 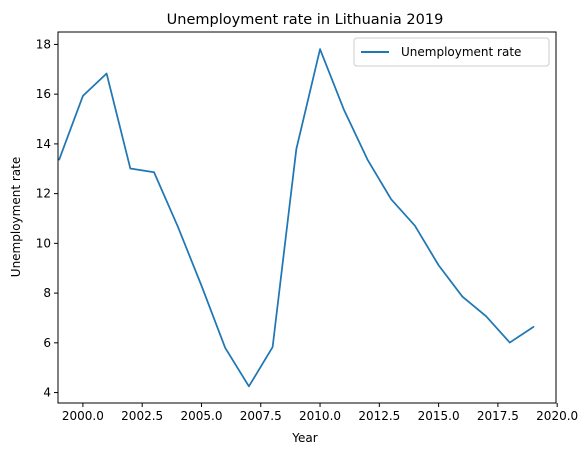 I want to click on chart-title: Unemployment rate in Lithuania 2019, so click(x=305, y=20).